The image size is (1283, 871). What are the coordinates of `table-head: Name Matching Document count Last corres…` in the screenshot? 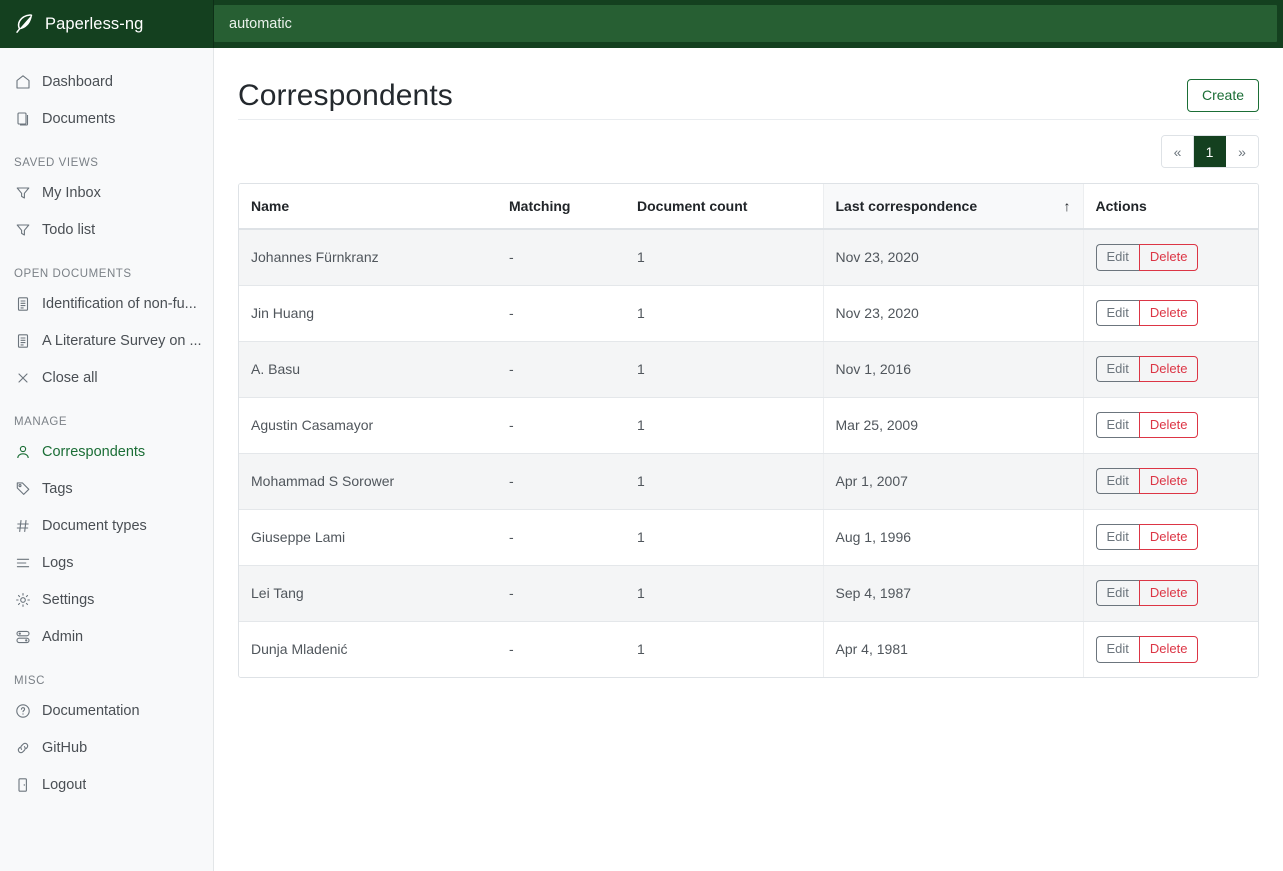 It's located at (748, 207).